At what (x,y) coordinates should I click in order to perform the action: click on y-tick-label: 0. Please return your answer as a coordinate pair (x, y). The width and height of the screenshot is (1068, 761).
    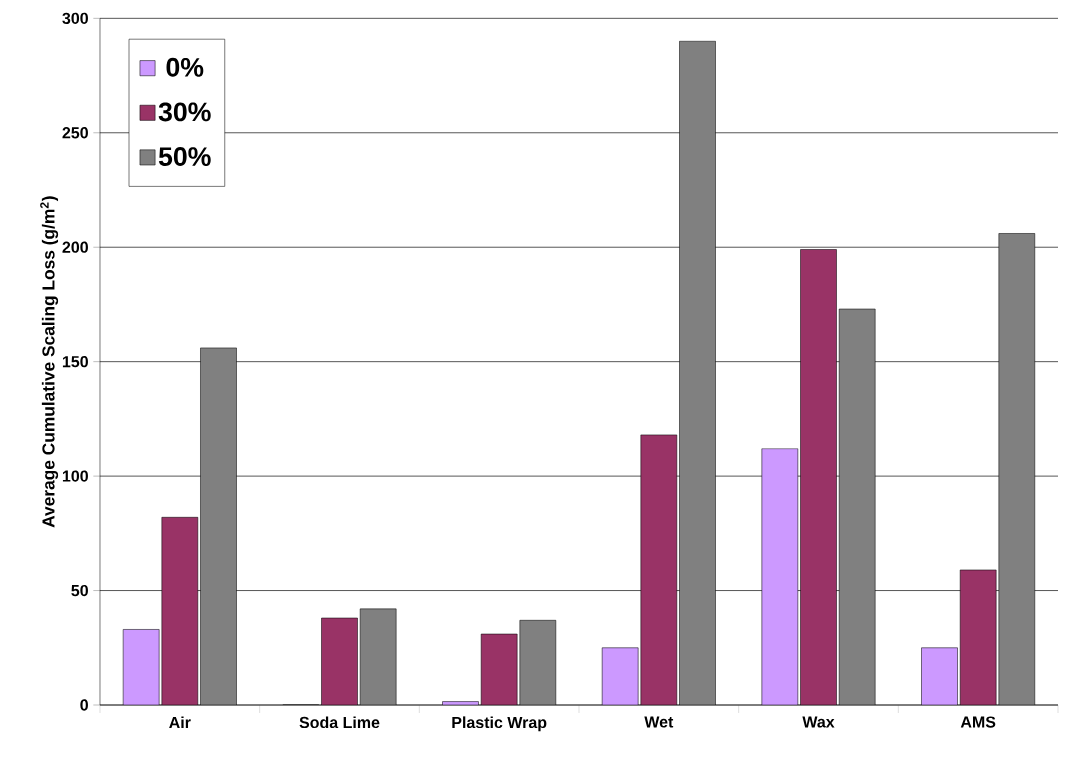
    Looking at the image, I should click on (84, 705).